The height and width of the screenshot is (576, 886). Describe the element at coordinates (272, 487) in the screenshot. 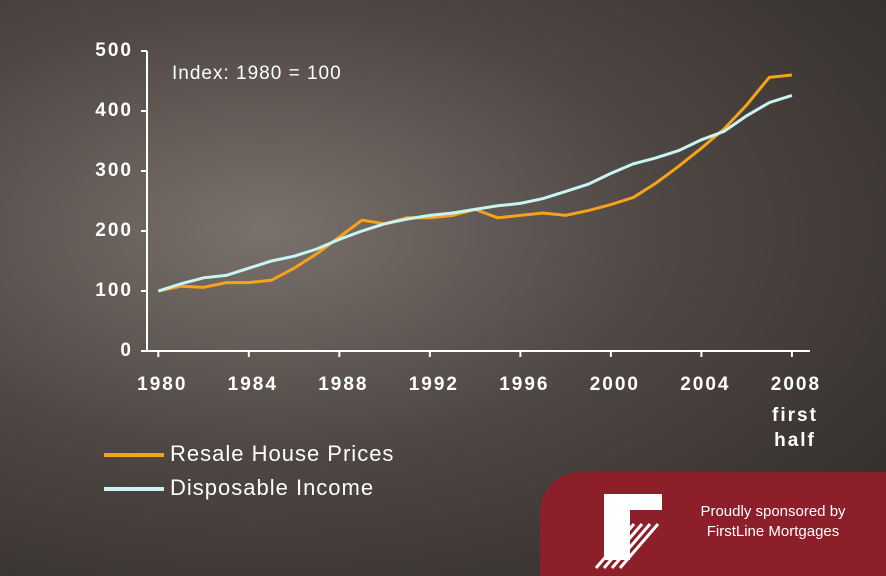

I see `legend-label: Disposable Income` at that location.